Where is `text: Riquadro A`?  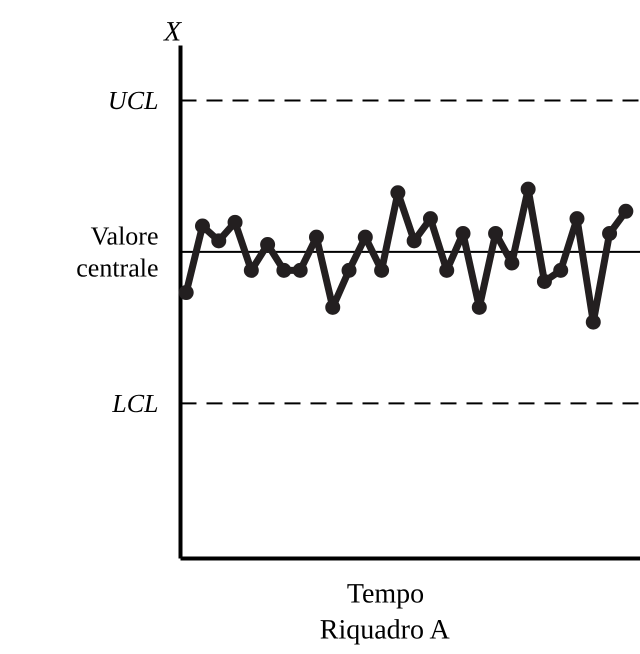 text: Riquadro A is located at coordinates (385, 630).